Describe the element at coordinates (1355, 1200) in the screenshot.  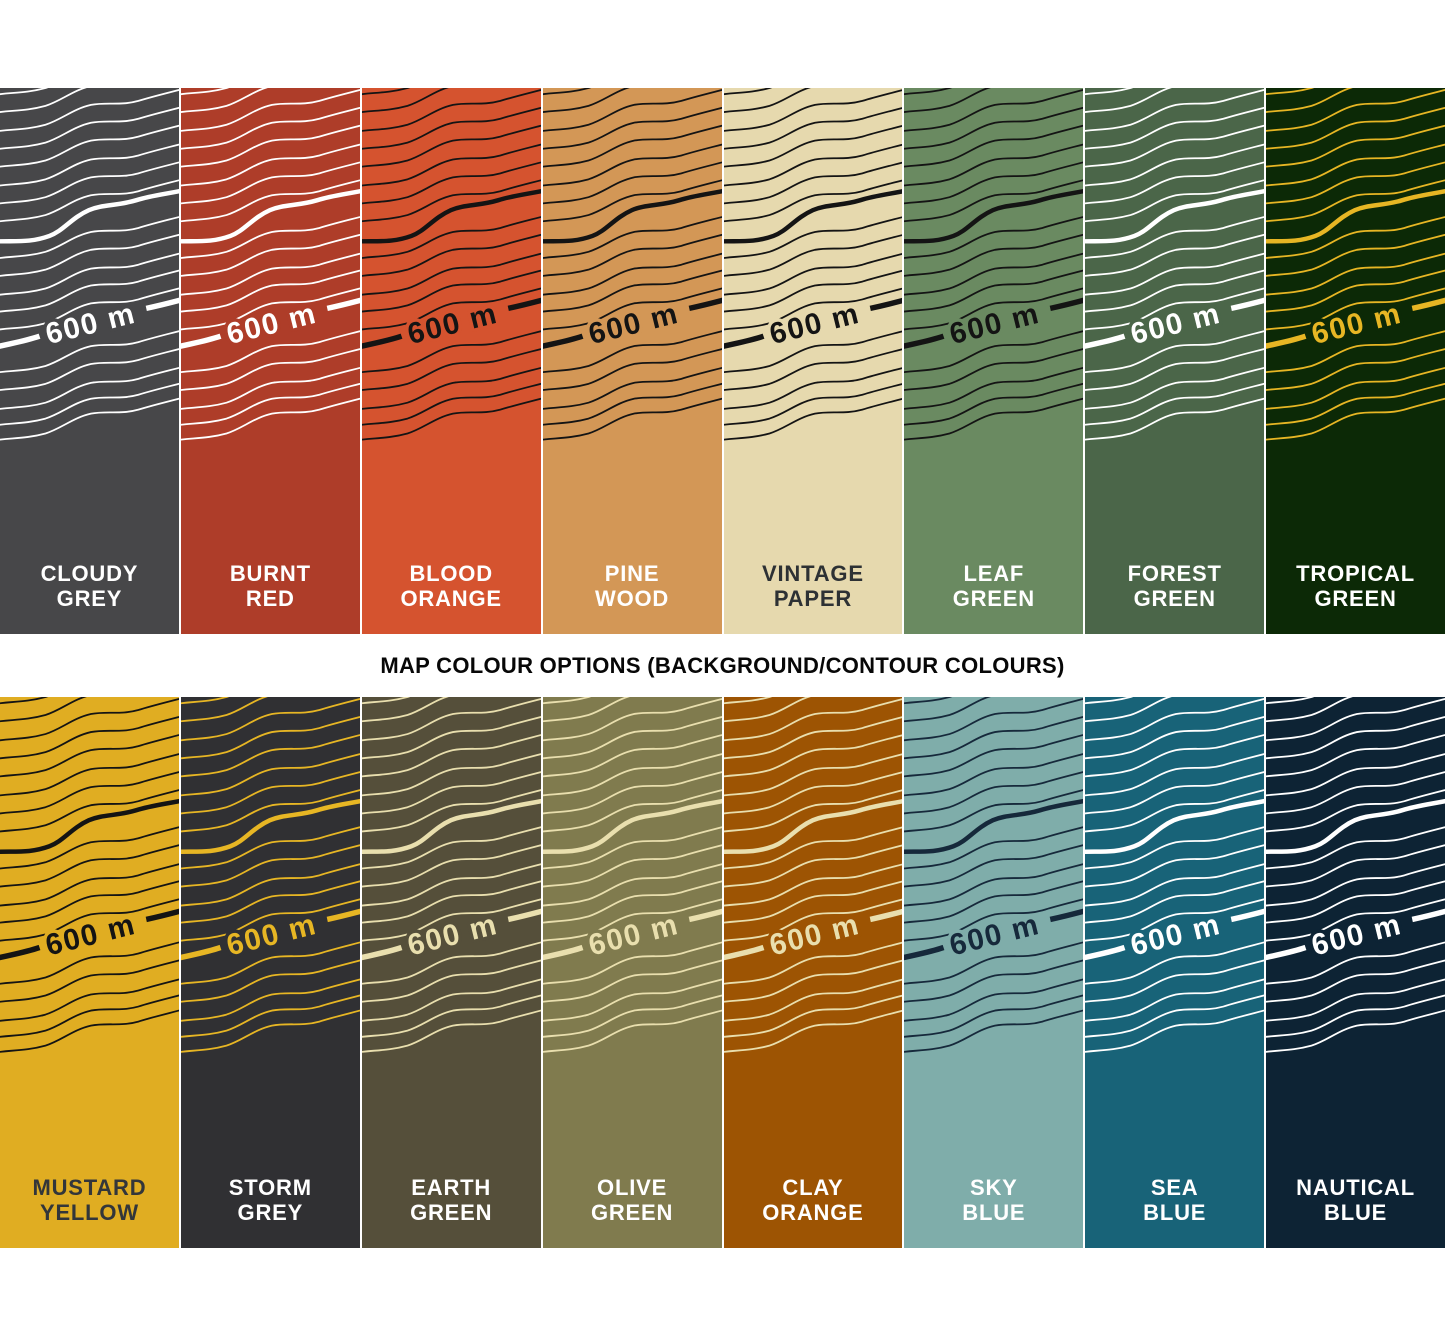
I see `swatch-label: NAUTICAL BLUE` at that location.